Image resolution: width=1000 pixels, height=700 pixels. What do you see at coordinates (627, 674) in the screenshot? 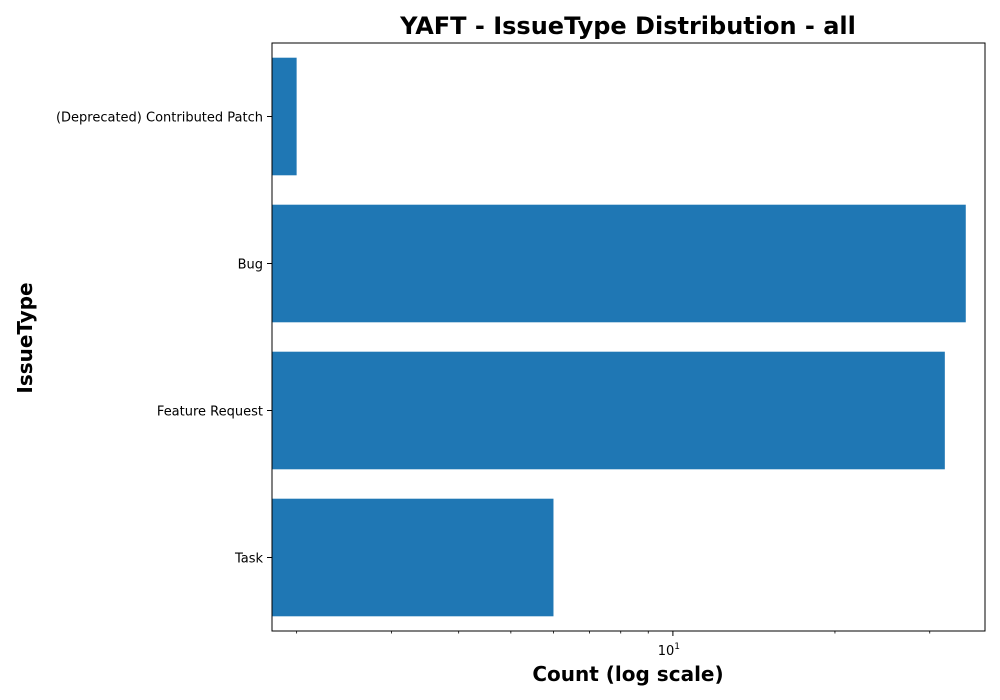
I see `x-axis-label: Count (log scale)` at bounding box center [627, 674].